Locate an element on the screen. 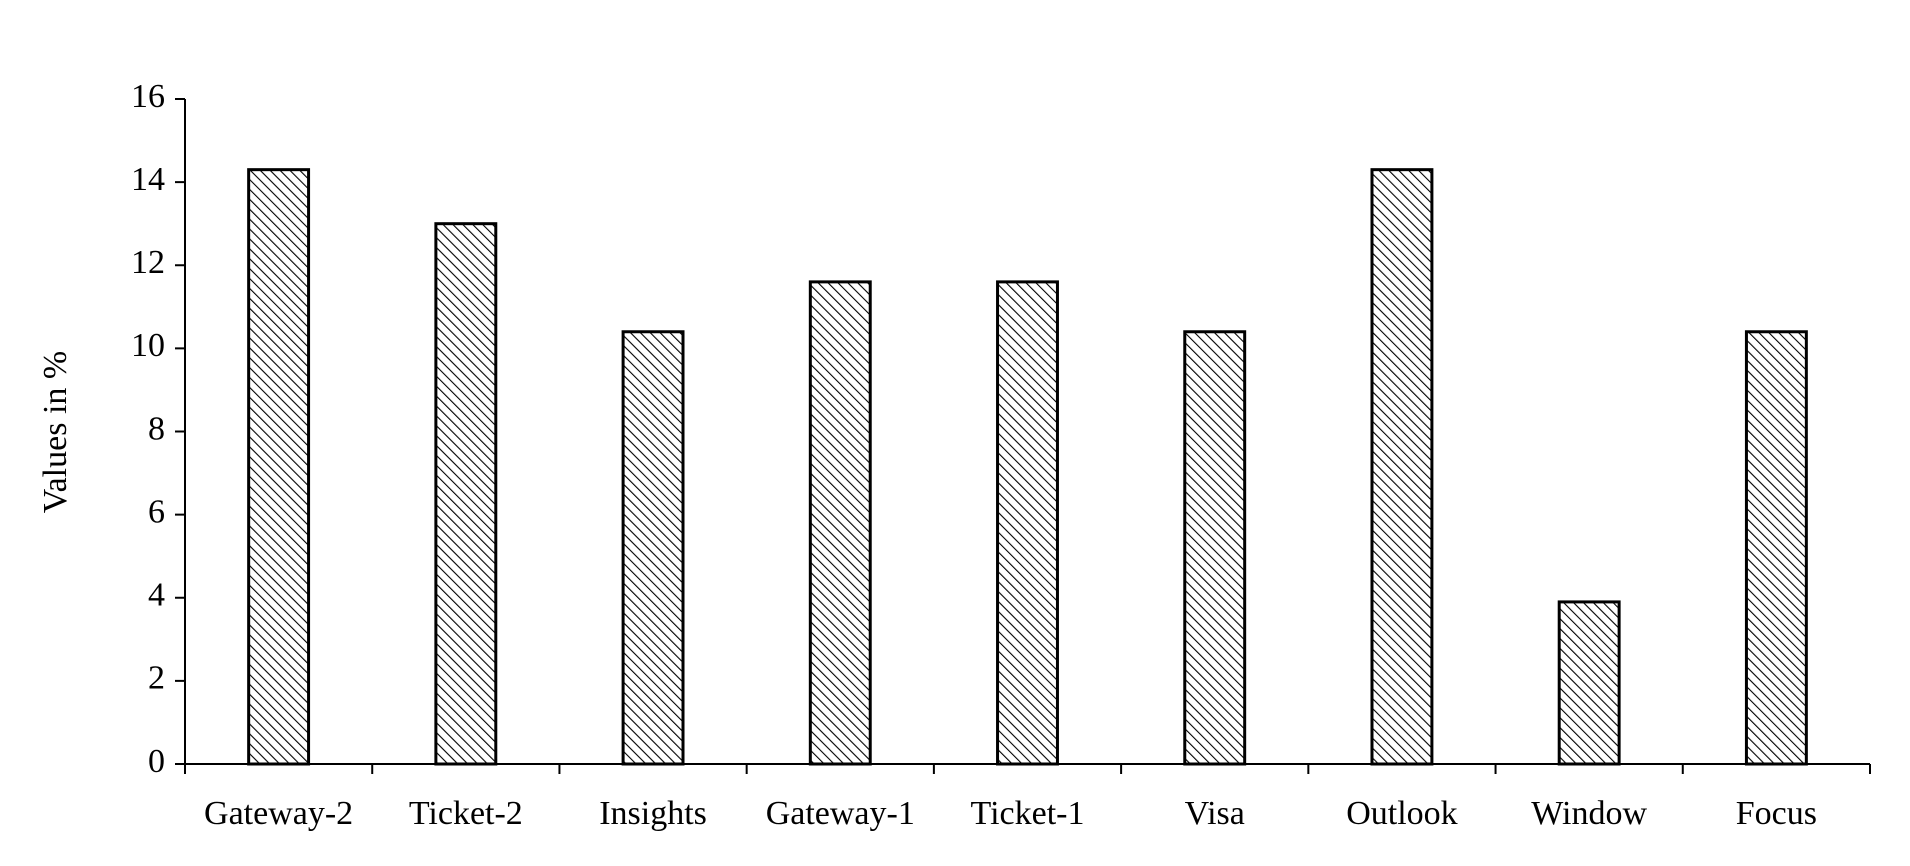 The height and width of the screenshot is (866, 1910). x-tick-label: Gateway-2 is located at coordinates (278, 813).